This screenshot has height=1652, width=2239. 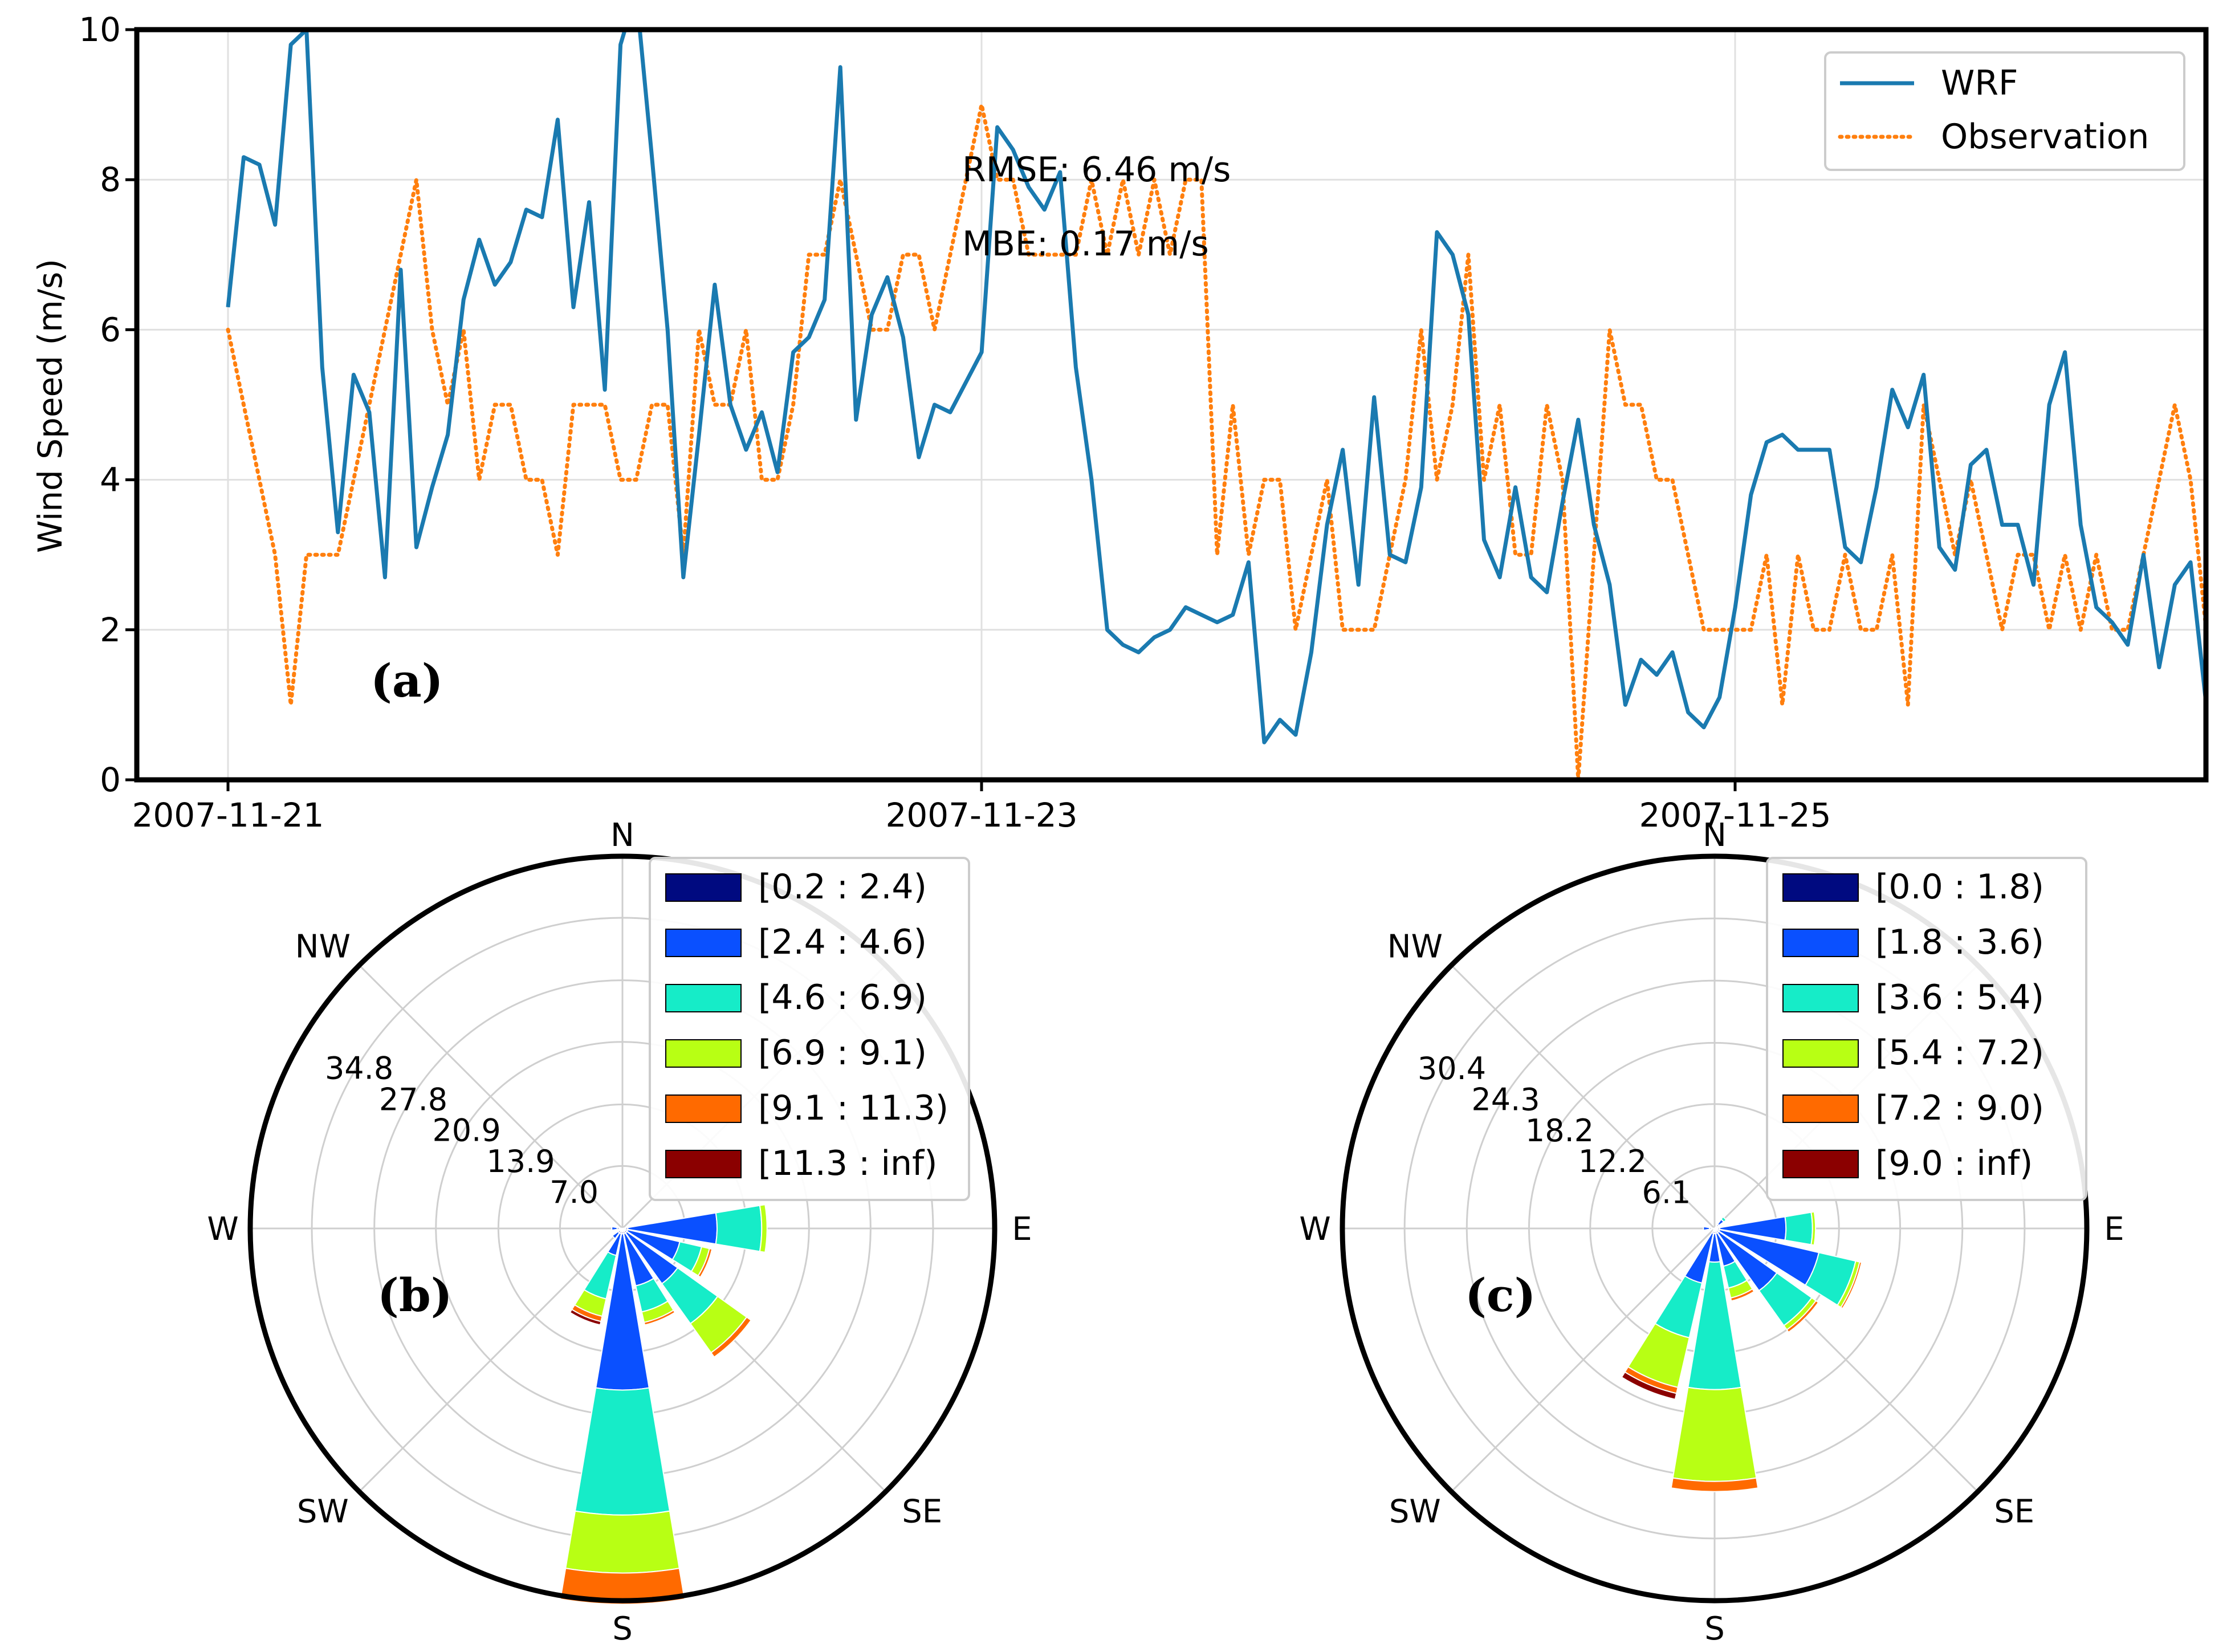 I want to click on legend-box, so click(x=2004, y=111).